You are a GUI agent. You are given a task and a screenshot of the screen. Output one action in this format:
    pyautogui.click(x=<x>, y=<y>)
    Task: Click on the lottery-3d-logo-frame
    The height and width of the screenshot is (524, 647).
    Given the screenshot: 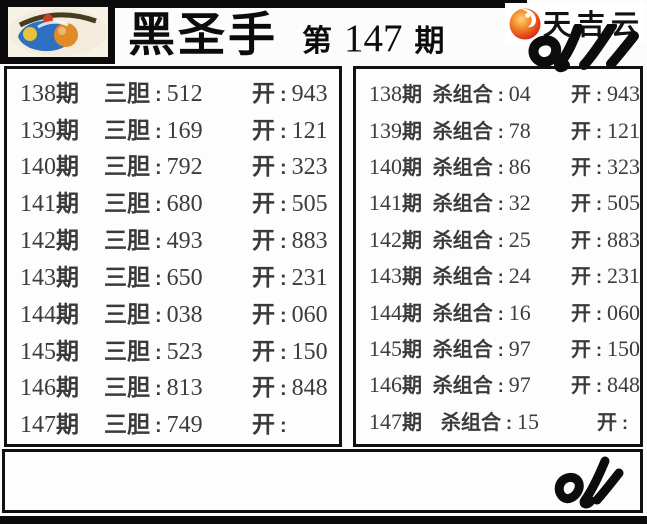 What is the action you would take?
    pyautogui.click(x=57, y=32)
    